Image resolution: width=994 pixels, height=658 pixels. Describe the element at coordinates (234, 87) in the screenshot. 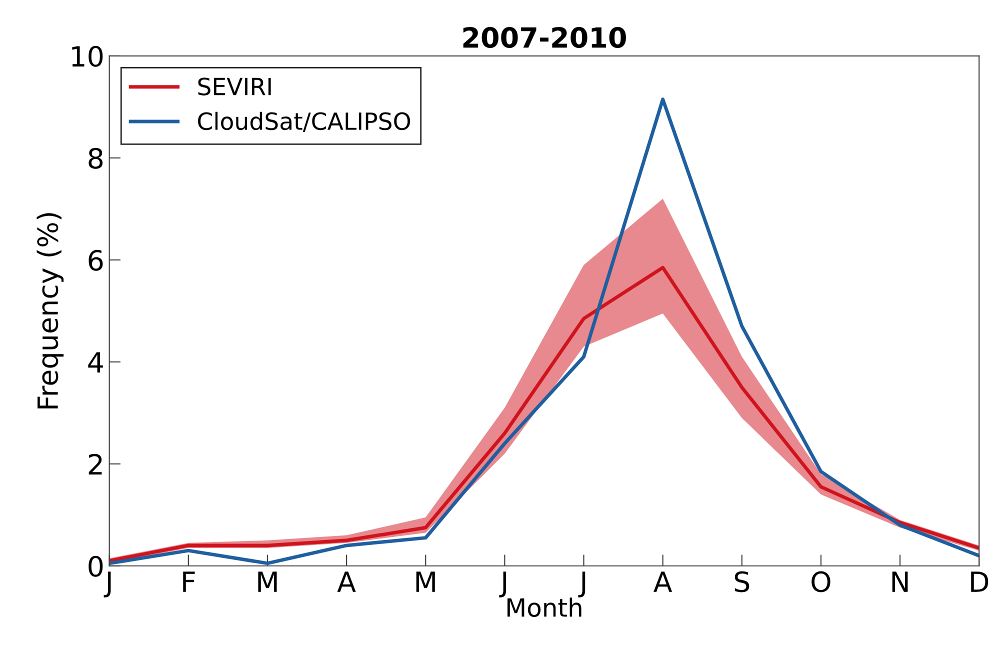

I see `legend-label: SEVIRI` at that location.